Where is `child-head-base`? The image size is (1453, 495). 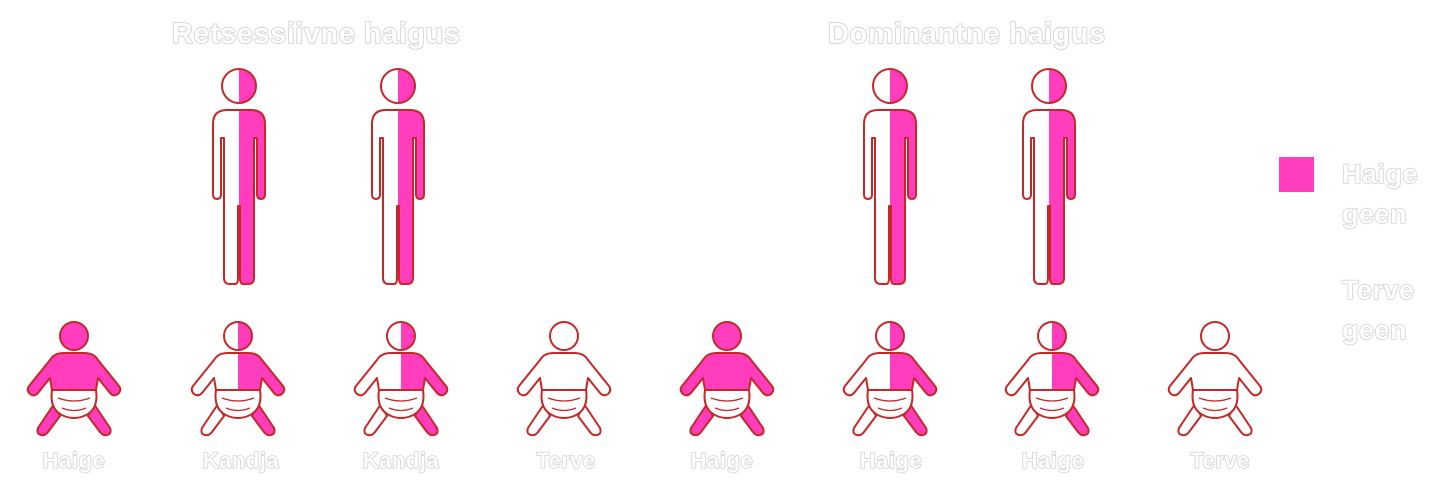 child-head-base is located at coordinates (1215, 336).